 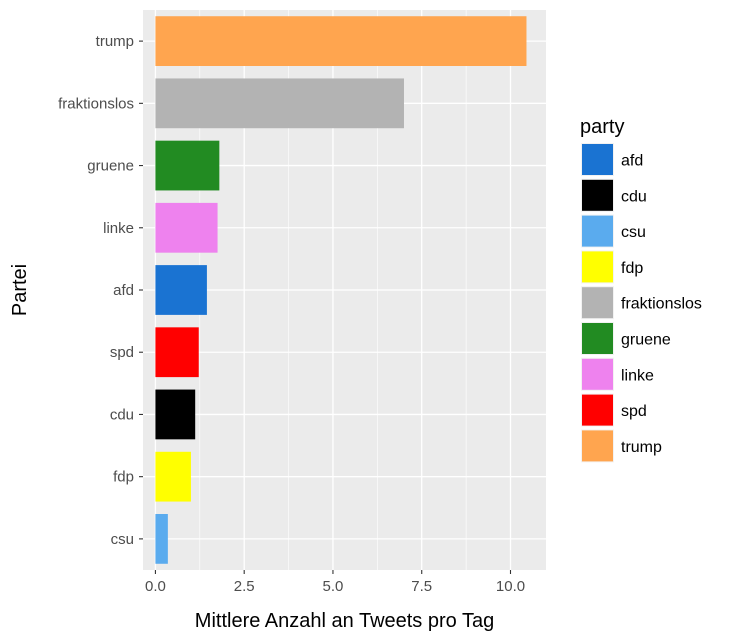 What do you see at coordinates (176, 352) in the screenshot?
I see `bar-spd` at bounding box center [176, 352].